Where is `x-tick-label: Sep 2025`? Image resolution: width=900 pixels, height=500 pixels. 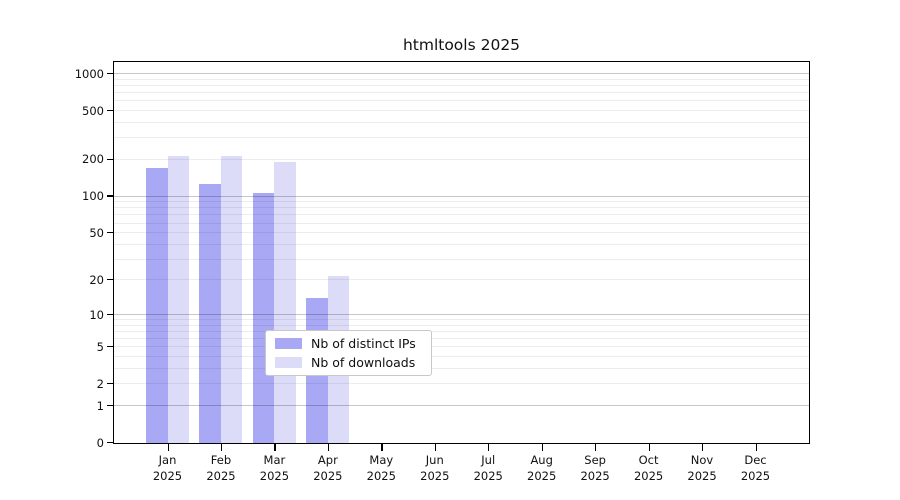 x-tick-label: Sep 2025 is located at coordinates (595, 468).